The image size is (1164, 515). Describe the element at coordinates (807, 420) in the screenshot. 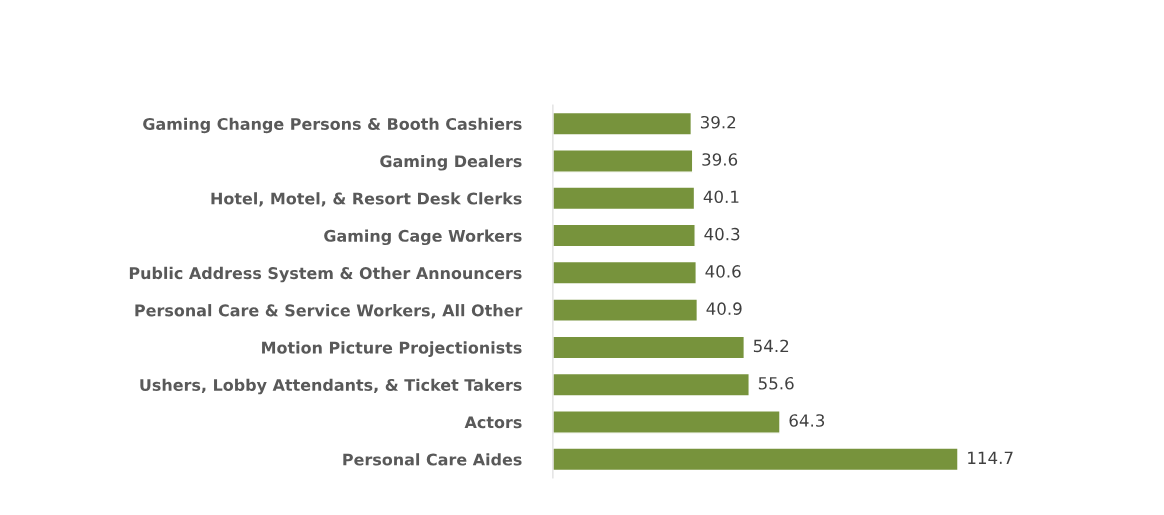

I see `data-label: 64.3` at that location.